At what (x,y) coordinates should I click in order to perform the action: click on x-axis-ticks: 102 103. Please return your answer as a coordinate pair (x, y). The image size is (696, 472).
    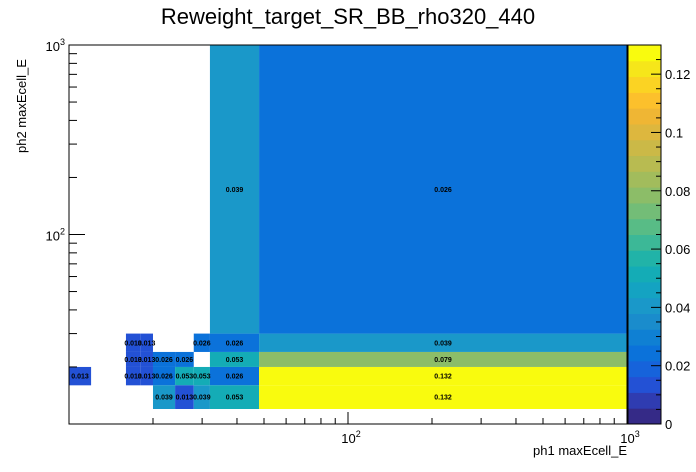
    Looking at the image, I should click on (354, 429).